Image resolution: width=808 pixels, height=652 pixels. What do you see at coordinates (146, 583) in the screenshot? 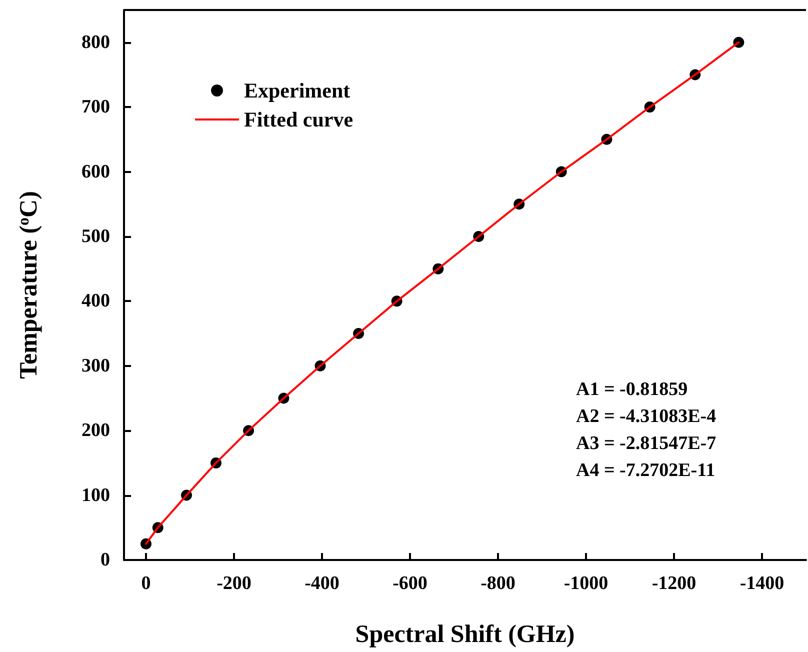
I see `x-tick-label: 0` at bounding box center [146, 583].